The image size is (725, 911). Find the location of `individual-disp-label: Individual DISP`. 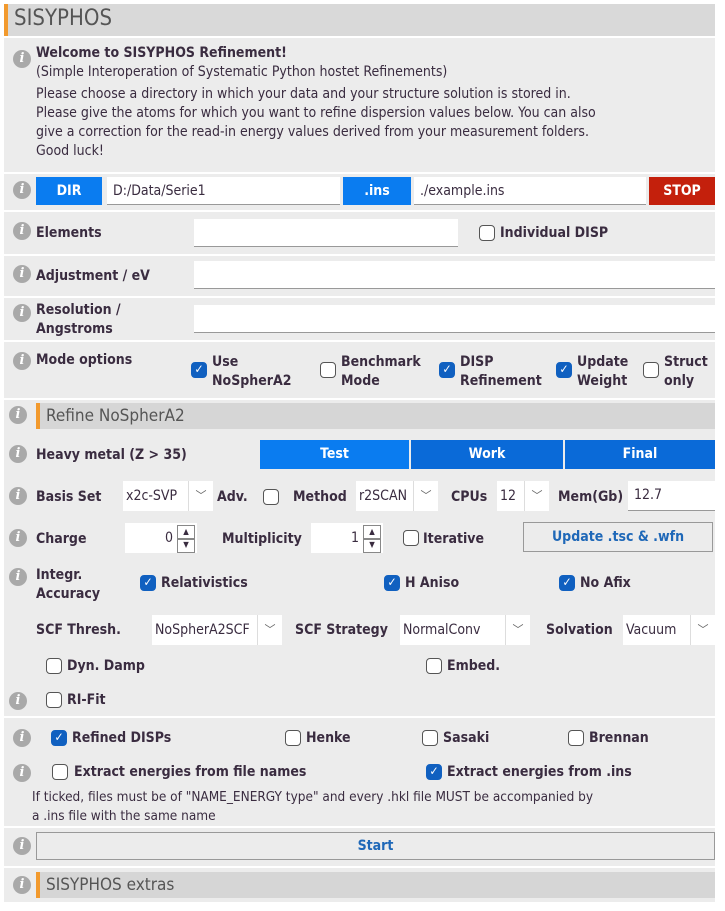

individual-disp-label: Individual DISP is located at coordinates (554, 233).